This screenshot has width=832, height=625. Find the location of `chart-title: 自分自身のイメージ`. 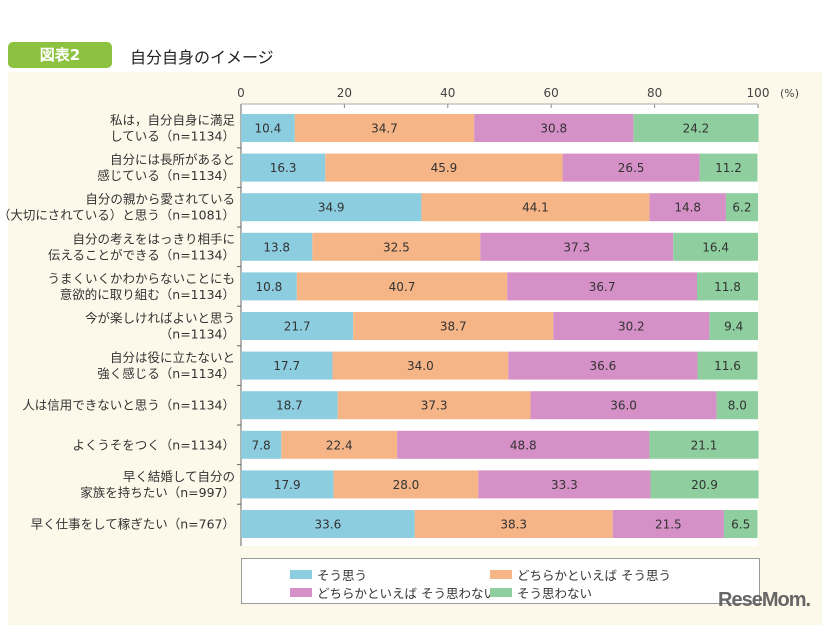

chart-title: 自分自身のイメージ is located at coordinates (202, 57).